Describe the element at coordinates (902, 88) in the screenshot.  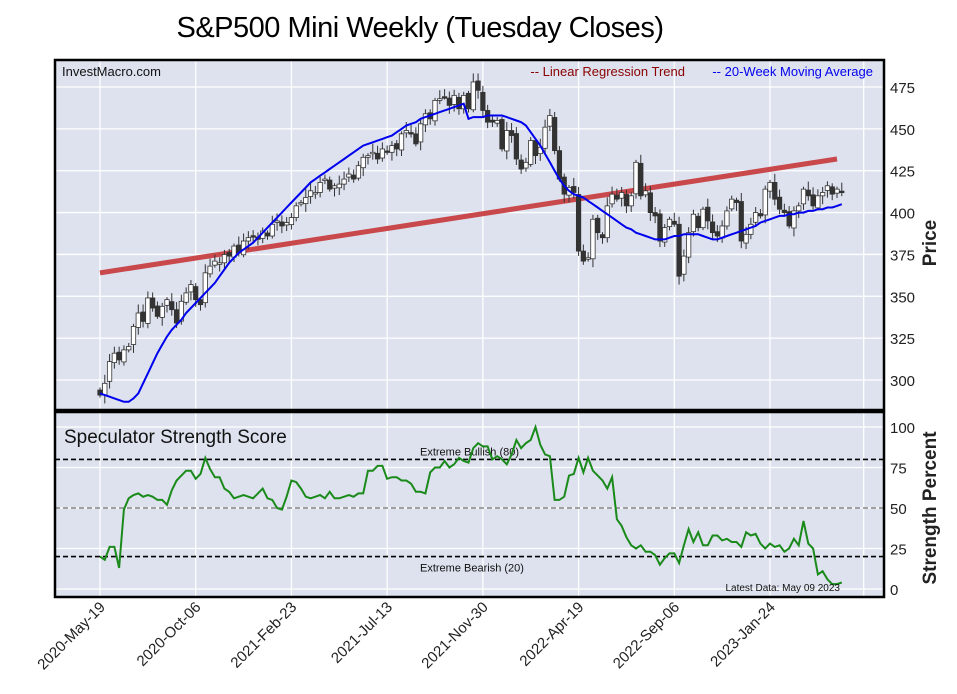
I see `price-tick-label: 475` at that location.